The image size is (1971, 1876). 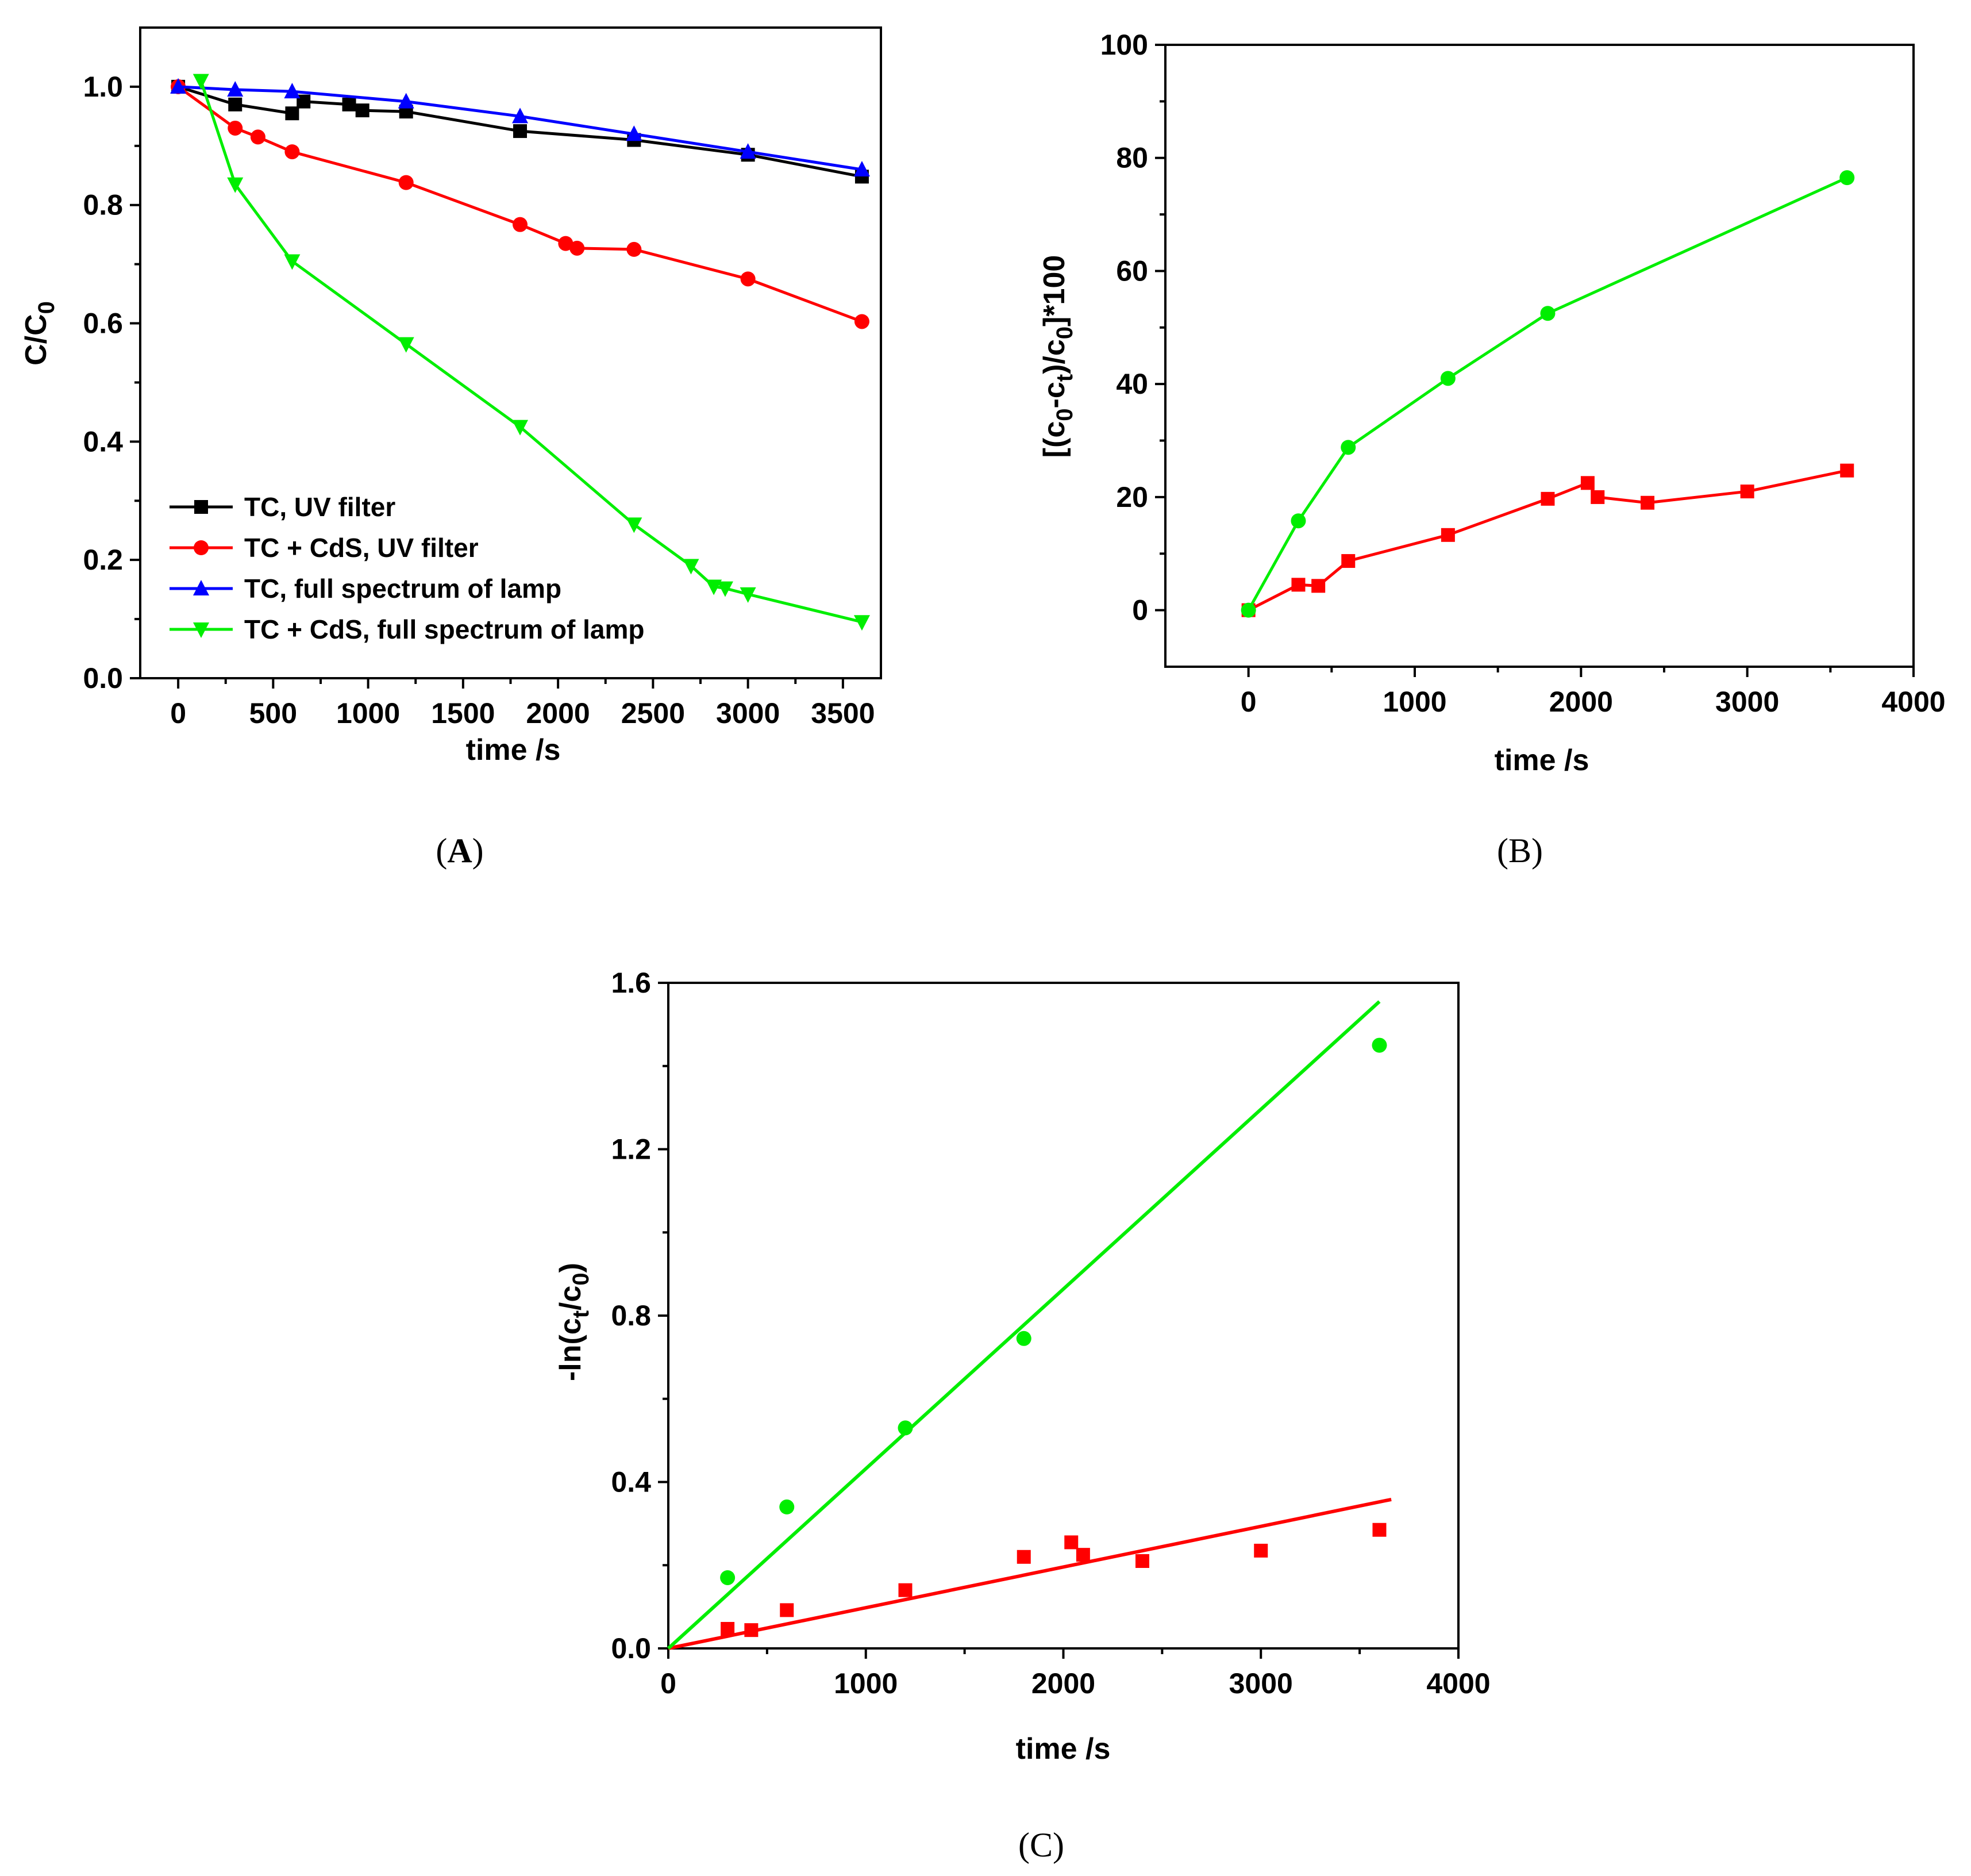 I want to click on y-tick-label: 60, so click(x=1132, y=271).